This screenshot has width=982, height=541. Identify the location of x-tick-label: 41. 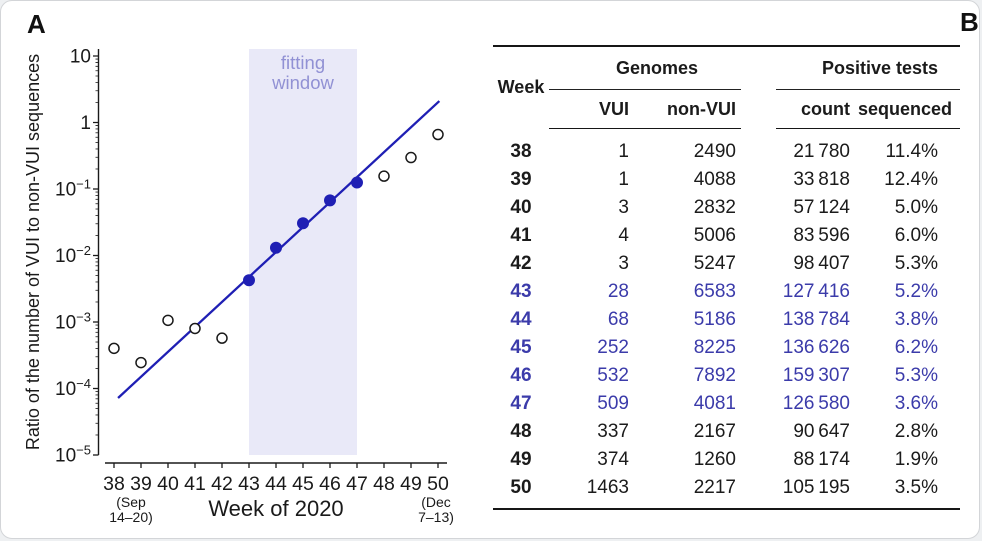
(195, 484).